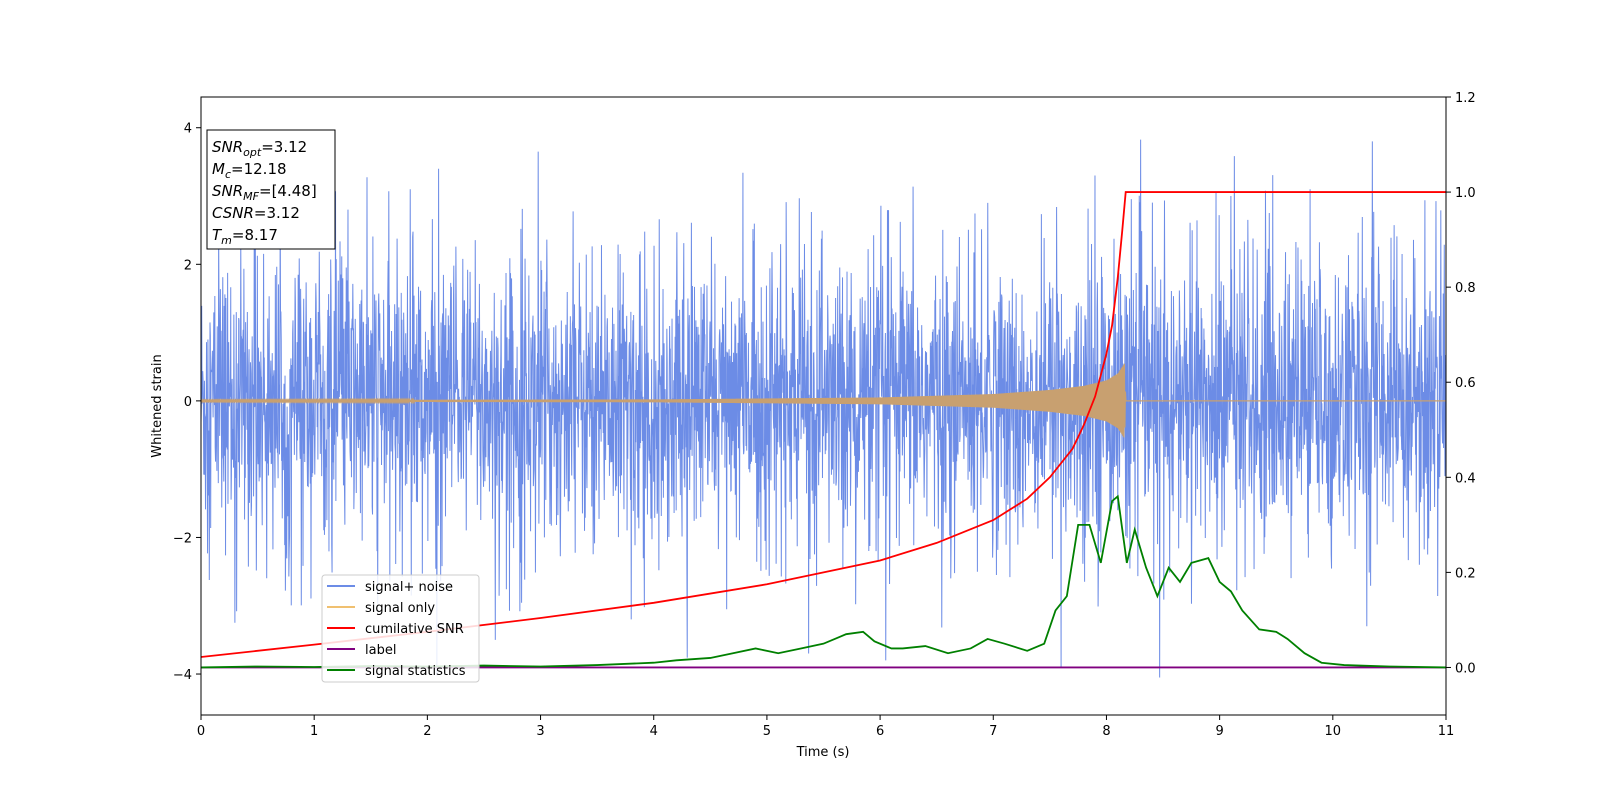  Describe the element at coordinates (1465, 573) in the screenshot. I see `y-tick-right-label: 0.2` at that location.